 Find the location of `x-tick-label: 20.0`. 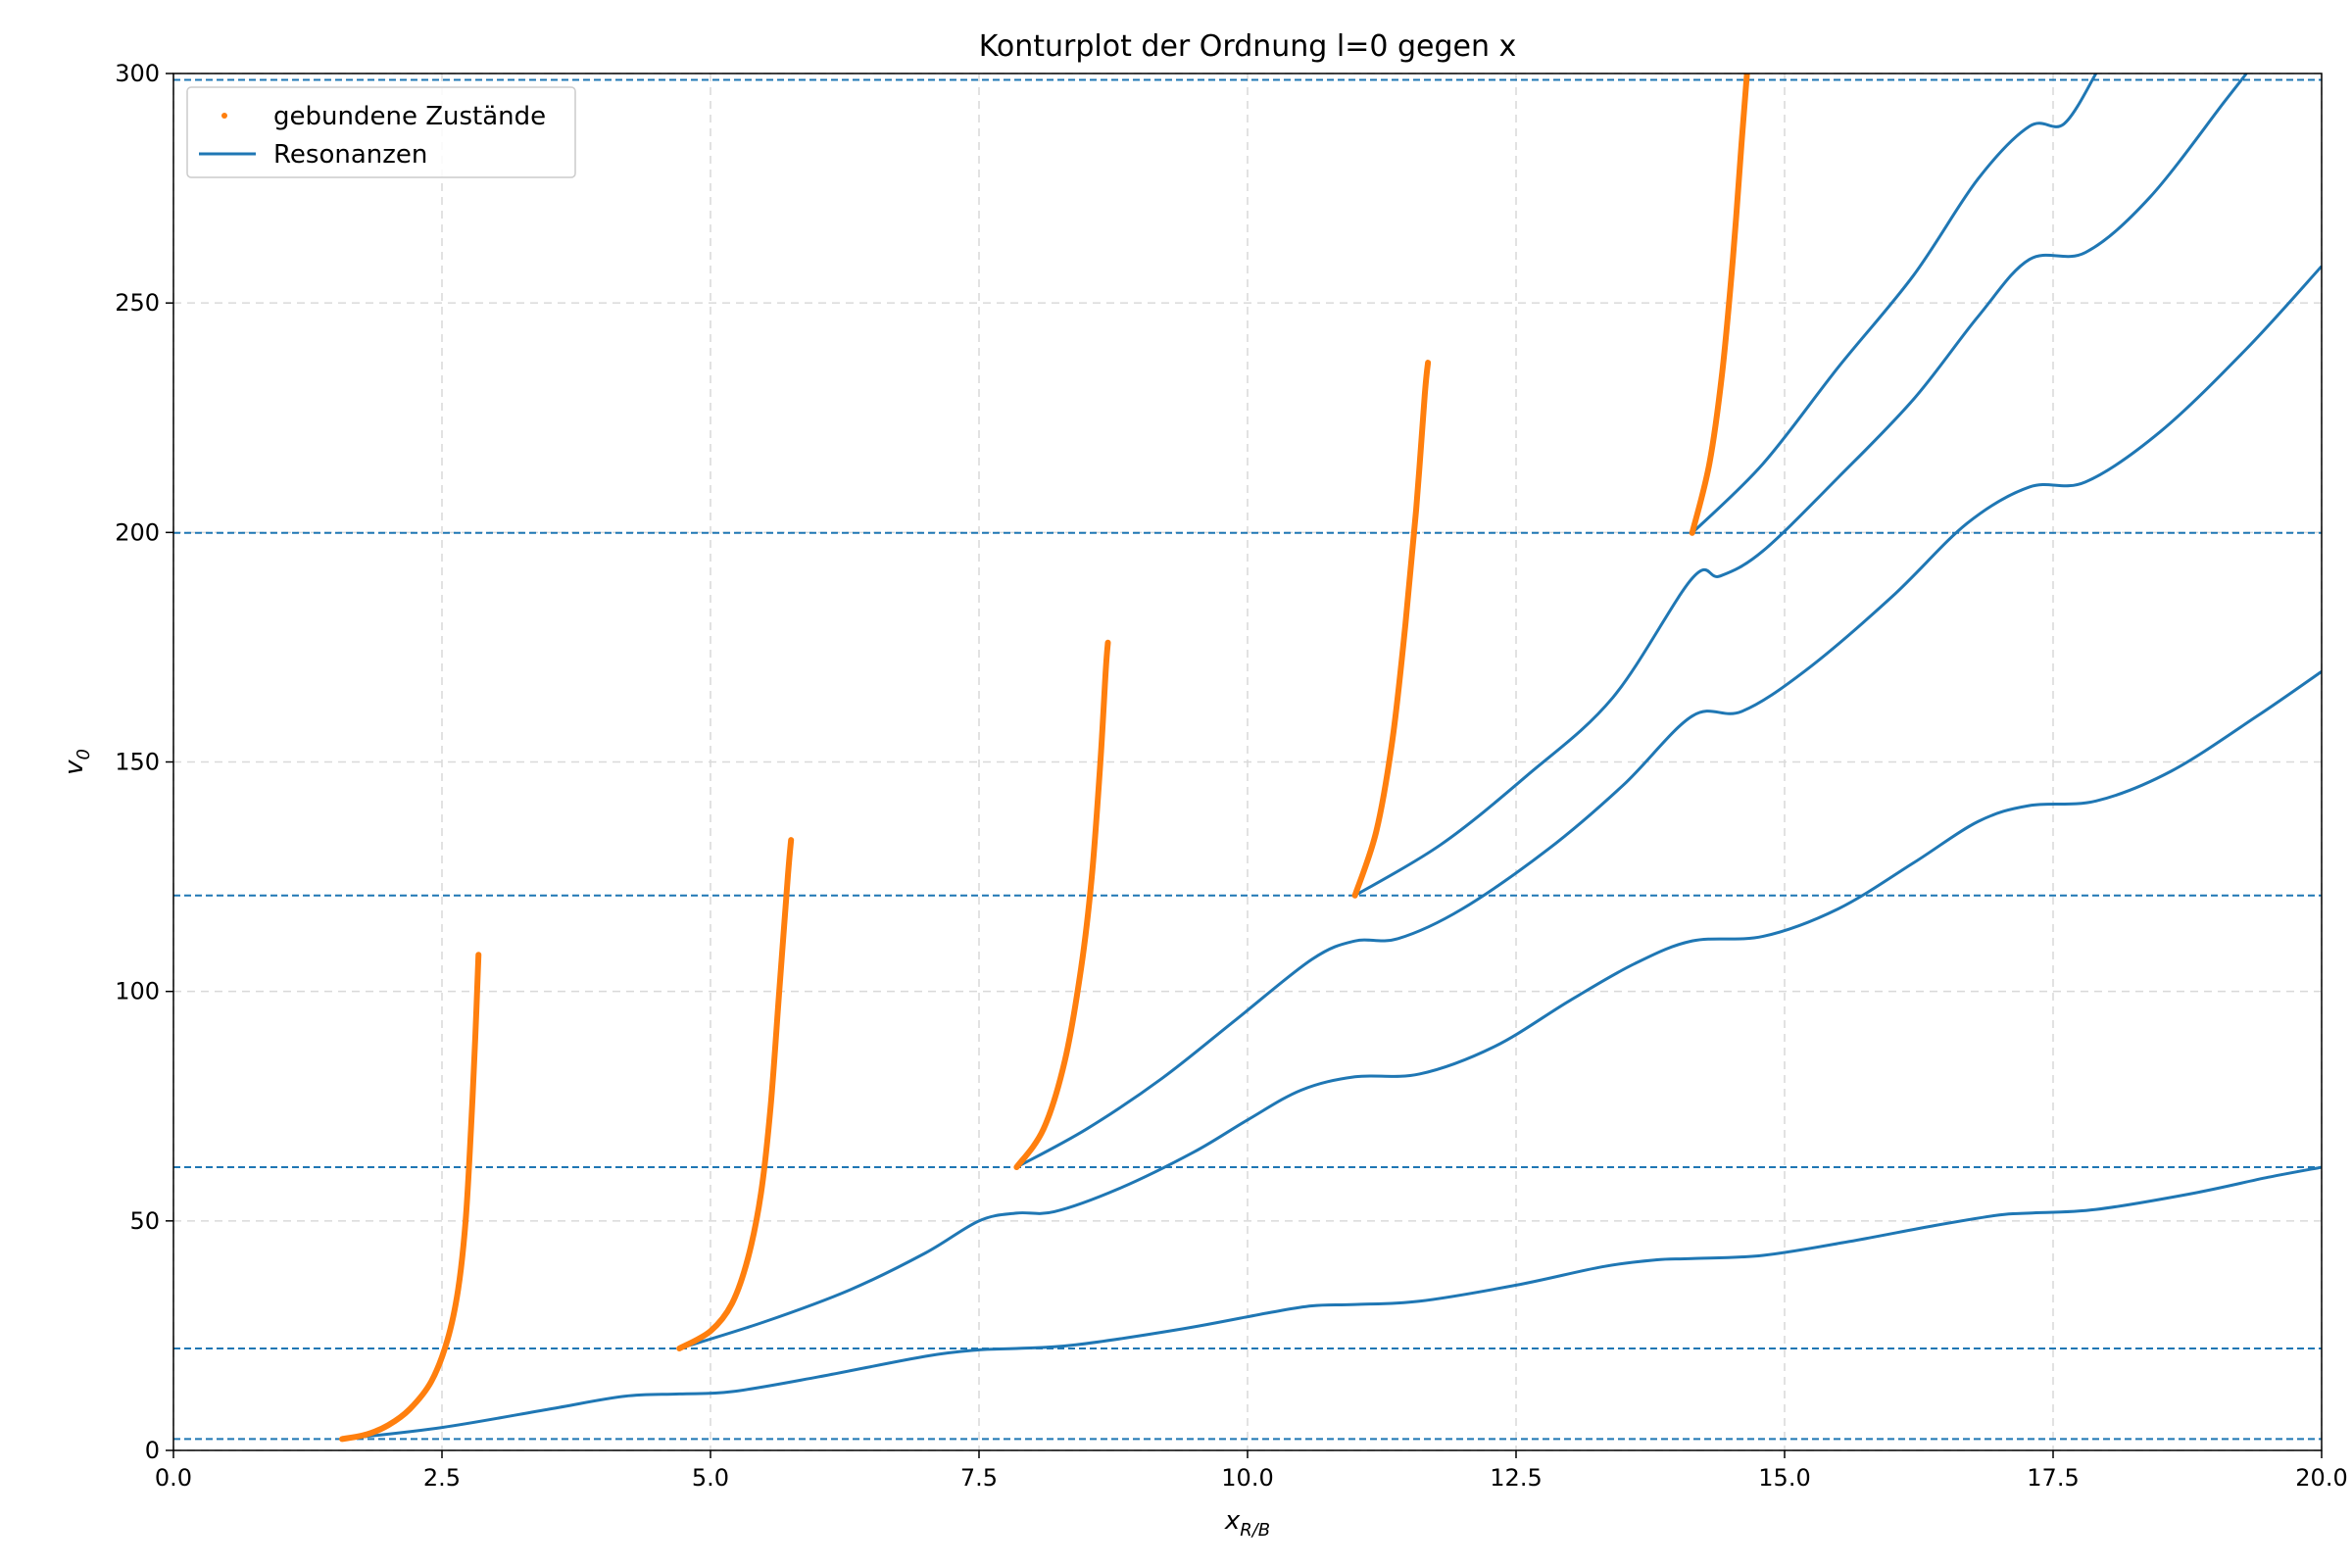

x-tick-label: 20.0 is located at coordinates (2321, 1478).